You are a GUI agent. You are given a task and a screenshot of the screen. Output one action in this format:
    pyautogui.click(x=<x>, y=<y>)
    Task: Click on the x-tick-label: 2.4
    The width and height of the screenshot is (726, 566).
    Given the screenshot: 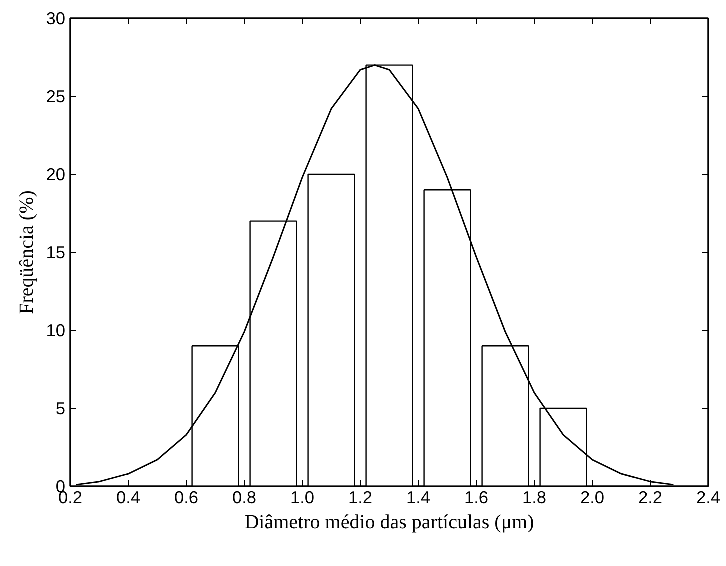 What is the action you would take?
    pyautogui.click(x=708, y=498)
    